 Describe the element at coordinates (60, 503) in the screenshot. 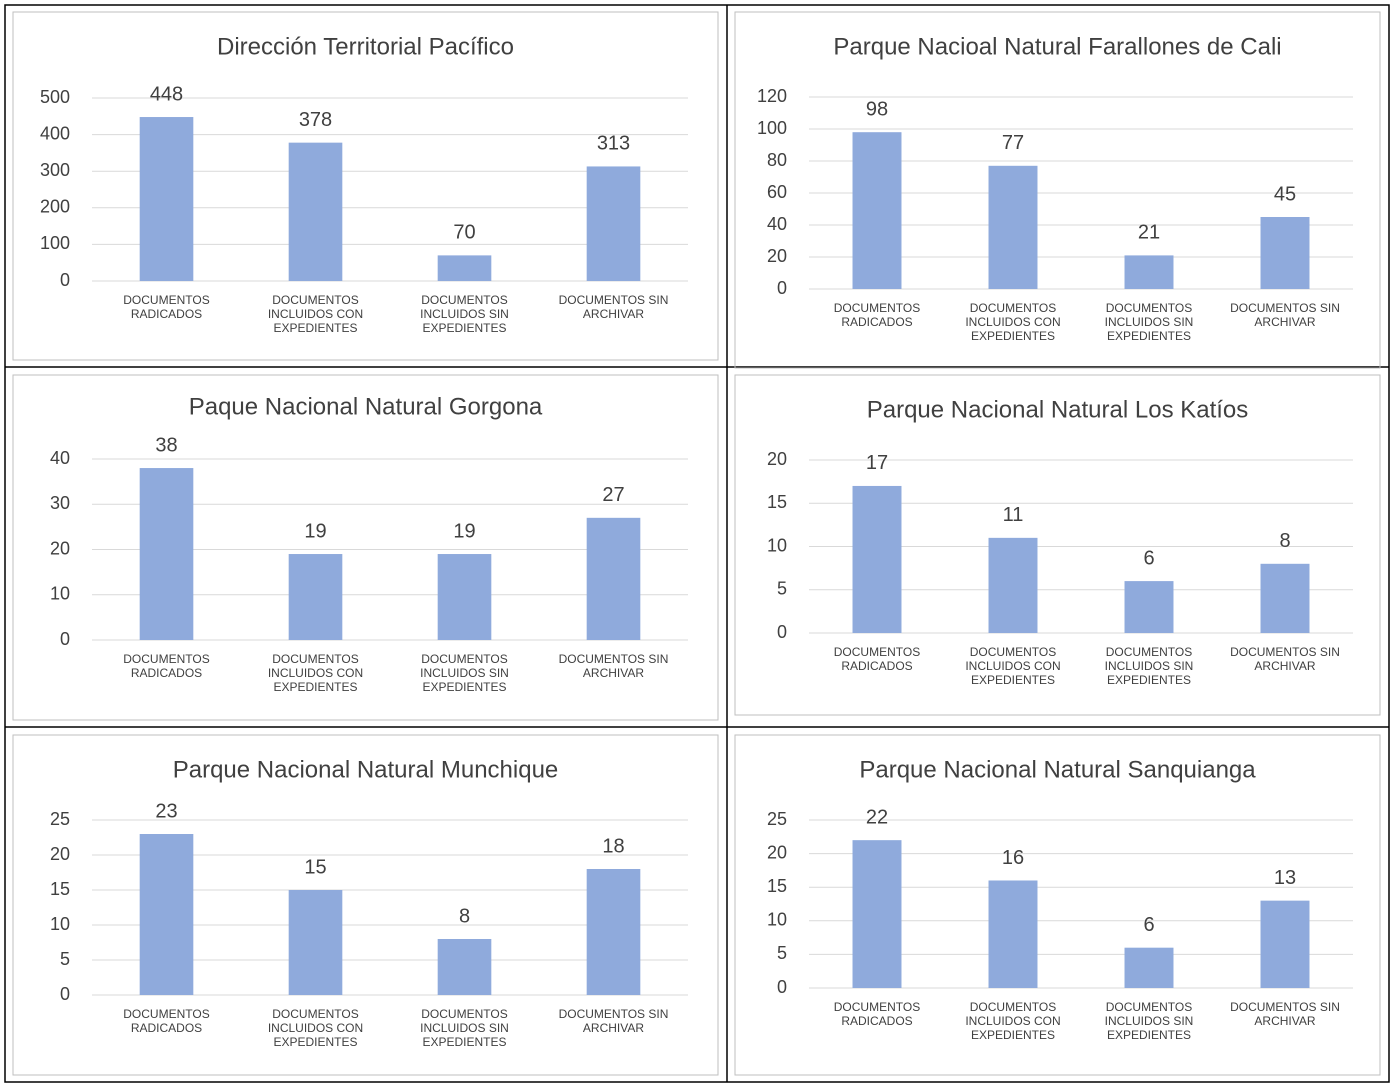

I see `y-tick-label: 30` at that location.